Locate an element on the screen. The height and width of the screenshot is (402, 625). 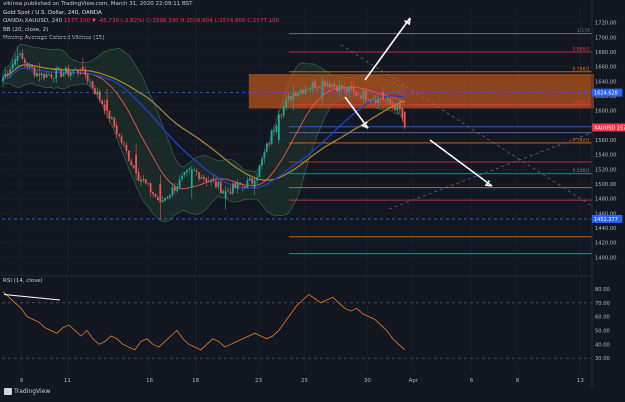
price-tick-label: 1500.00 is located at coordinates (605, 185).